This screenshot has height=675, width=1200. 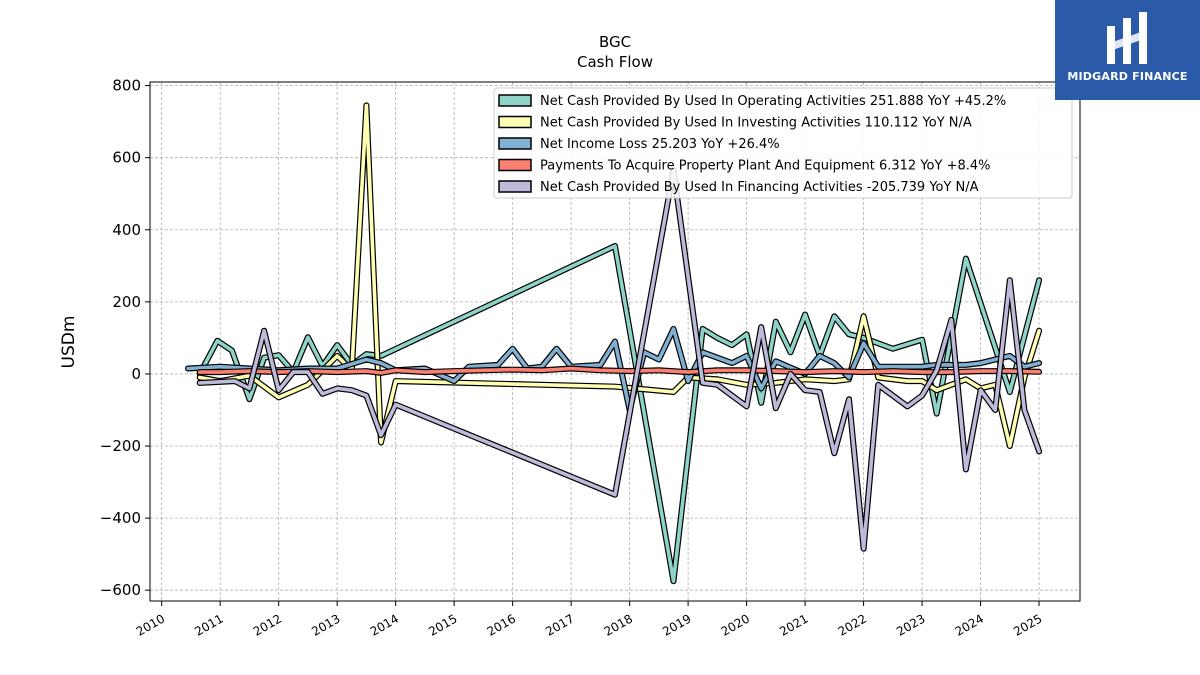 What do you see at coordinates (126, 230) in the screenshot?
I see `y-tick-label: 400` at bounding box center [126, 230].